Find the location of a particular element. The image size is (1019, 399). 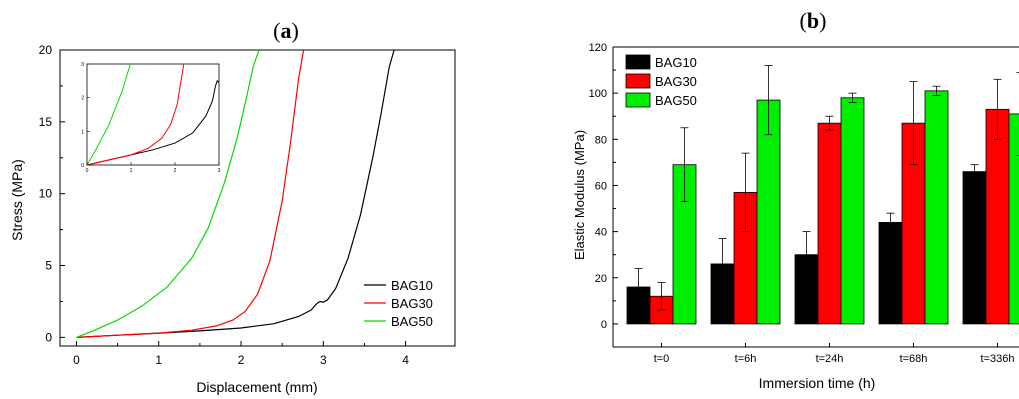

inset-series-line-bag50 is located at coordinates (109, 114).